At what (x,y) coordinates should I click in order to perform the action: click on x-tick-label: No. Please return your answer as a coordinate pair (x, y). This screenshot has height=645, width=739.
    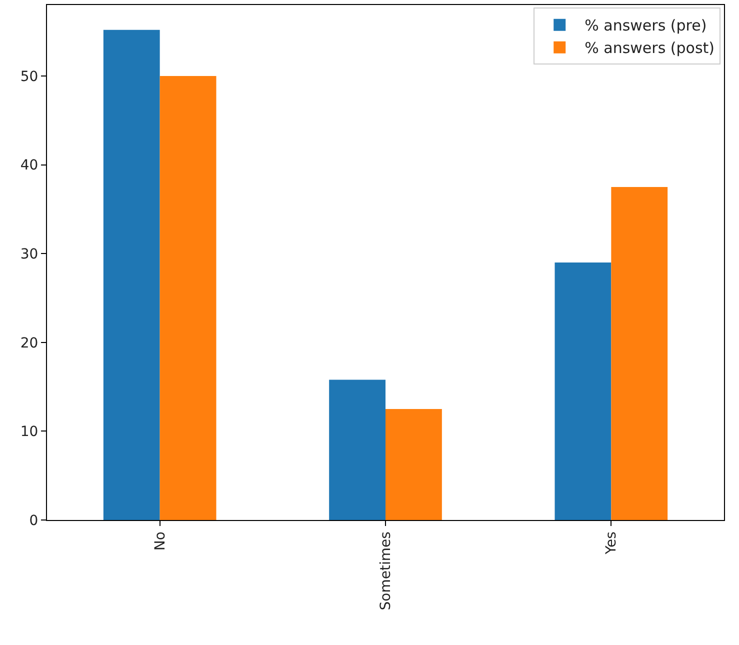
    Looking at the image, I should click on (160, 541).